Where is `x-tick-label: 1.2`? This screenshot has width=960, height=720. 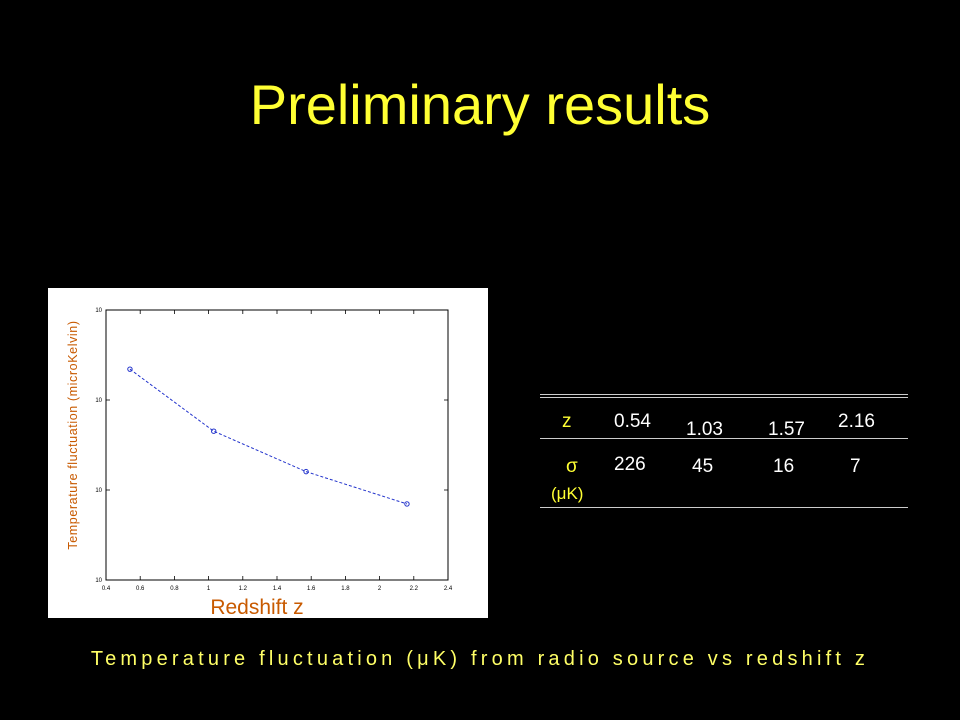 x-tick-label: 1.2 is located at coordinates (243, 589).